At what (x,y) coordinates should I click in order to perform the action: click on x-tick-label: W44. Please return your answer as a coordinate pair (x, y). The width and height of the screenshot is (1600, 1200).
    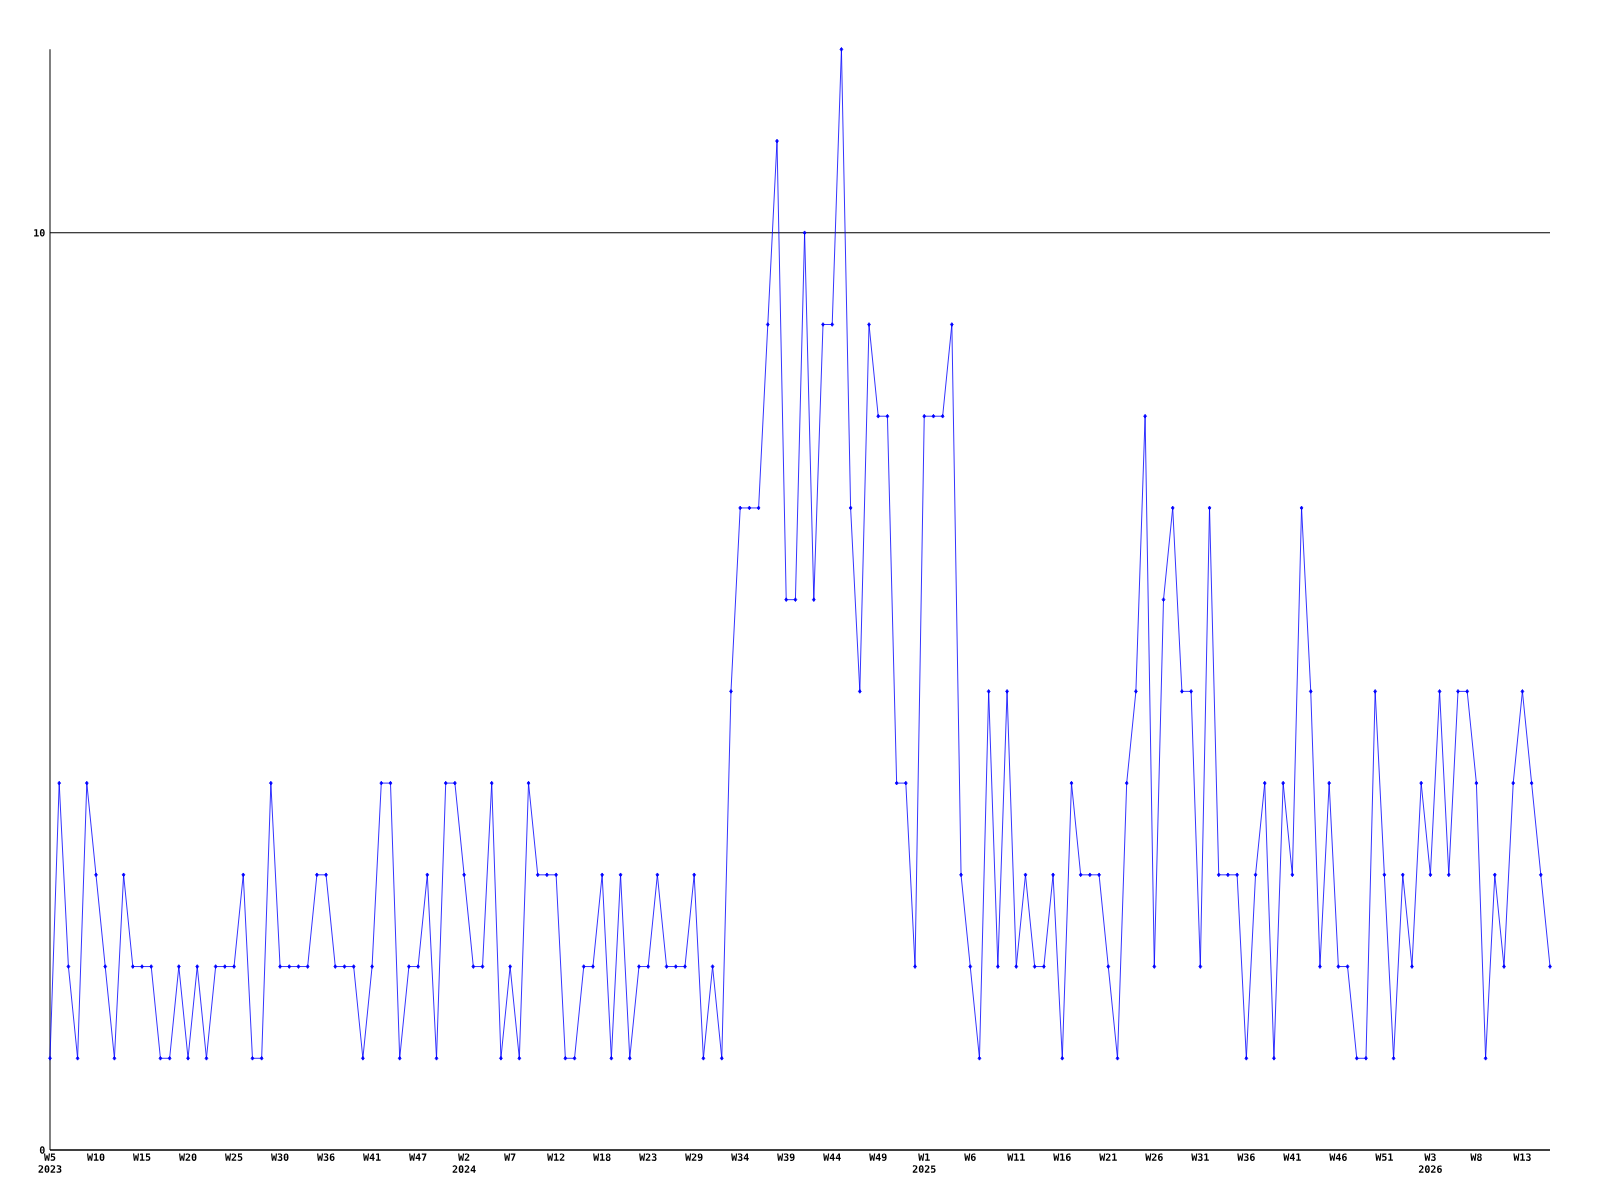
    Looking at the image, I should click on (832, 1157).